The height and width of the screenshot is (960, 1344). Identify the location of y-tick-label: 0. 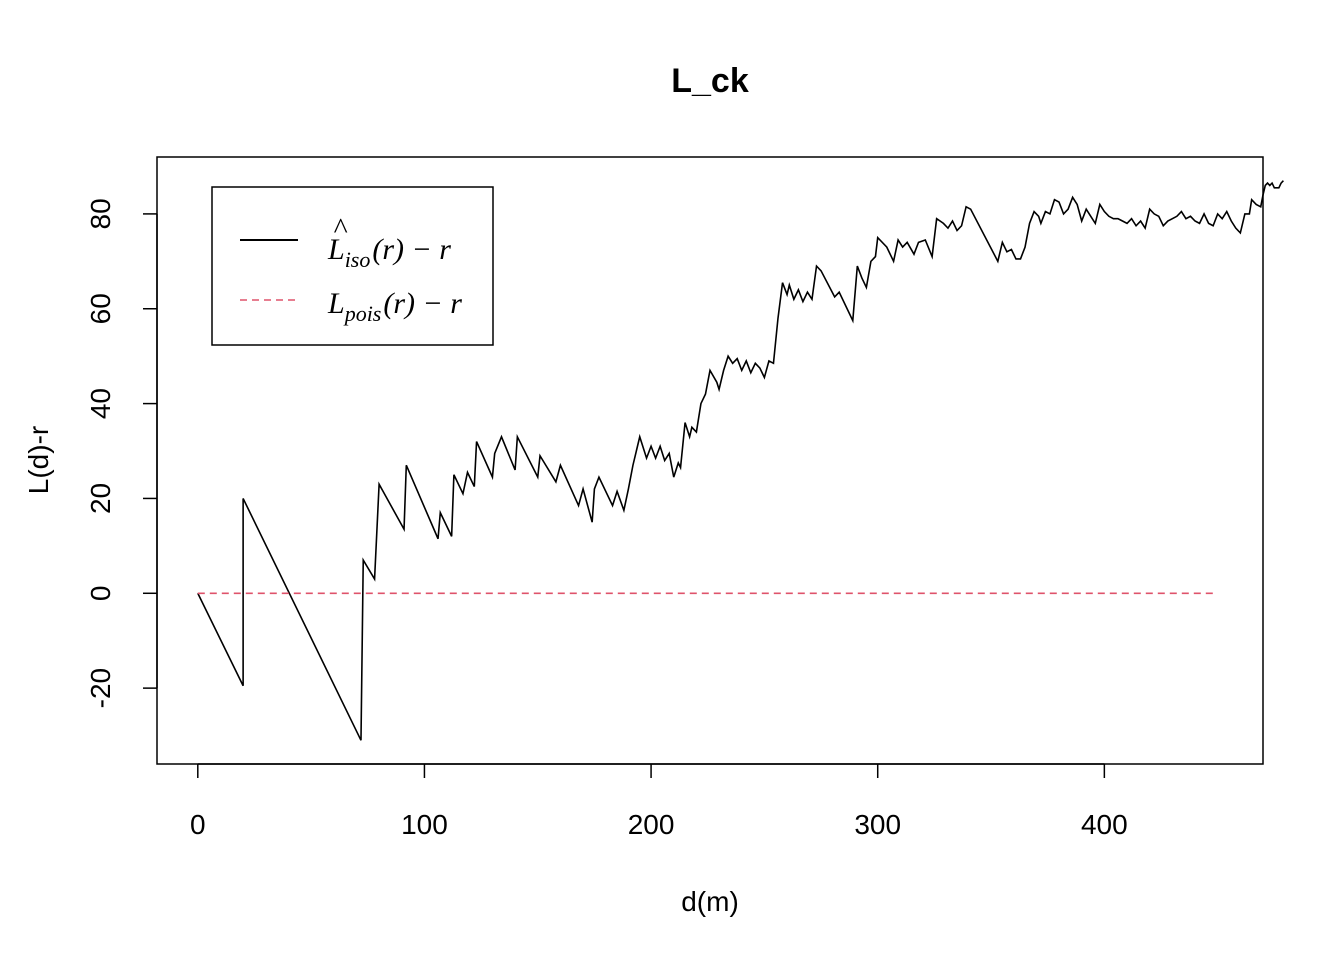
(100, 593).